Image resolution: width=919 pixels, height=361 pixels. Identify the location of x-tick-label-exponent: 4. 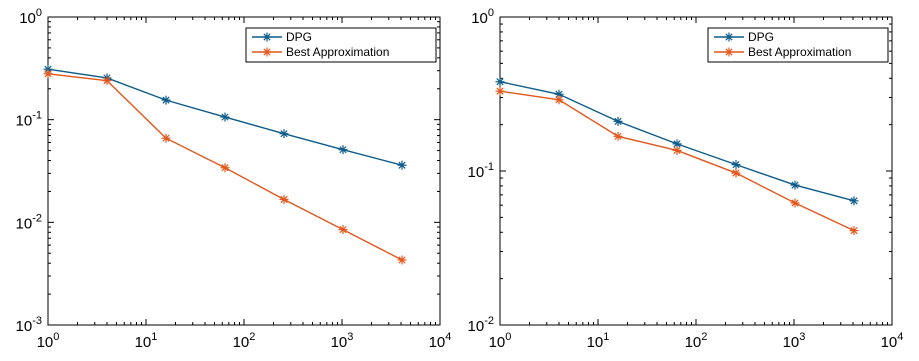
(900, 337).